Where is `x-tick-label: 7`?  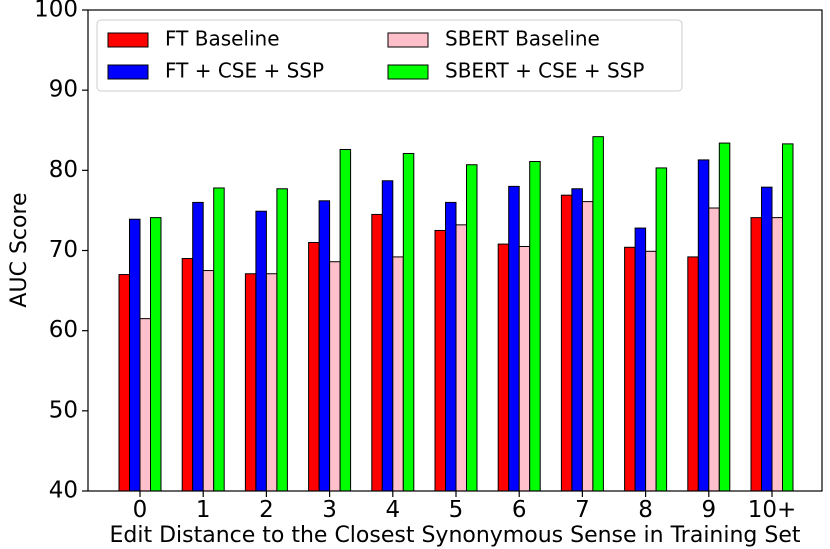 x-tick-label: 7 is located at coordinates (582, 510).